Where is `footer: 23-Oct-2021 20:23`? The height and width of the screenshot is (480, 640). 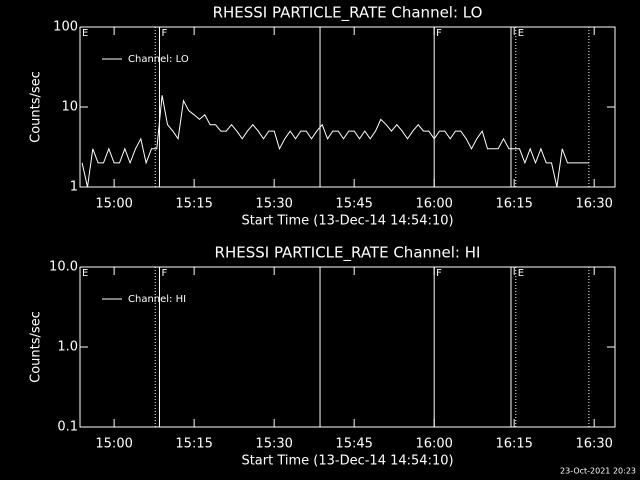
footer: 23-Oct-2021 20:23 is located at coordinates (598, 471).